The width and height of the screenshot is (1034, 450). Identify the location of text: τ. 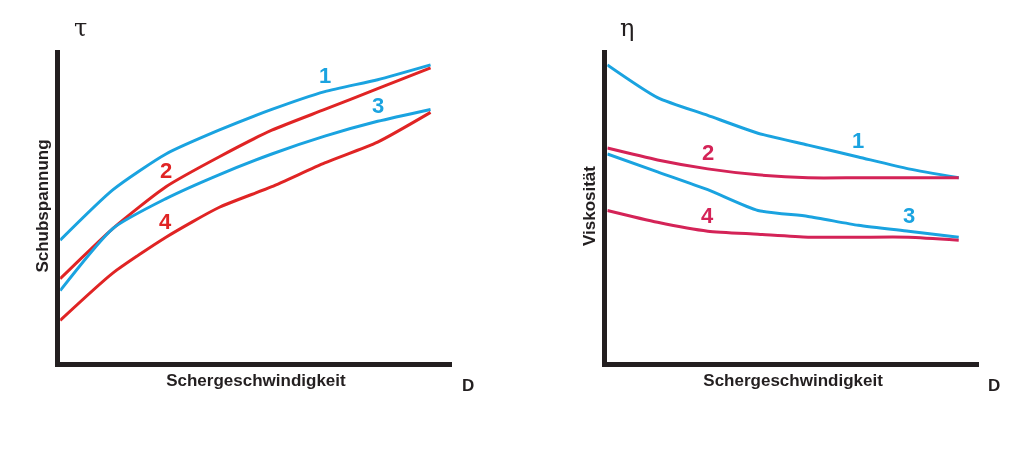
(81, 28).